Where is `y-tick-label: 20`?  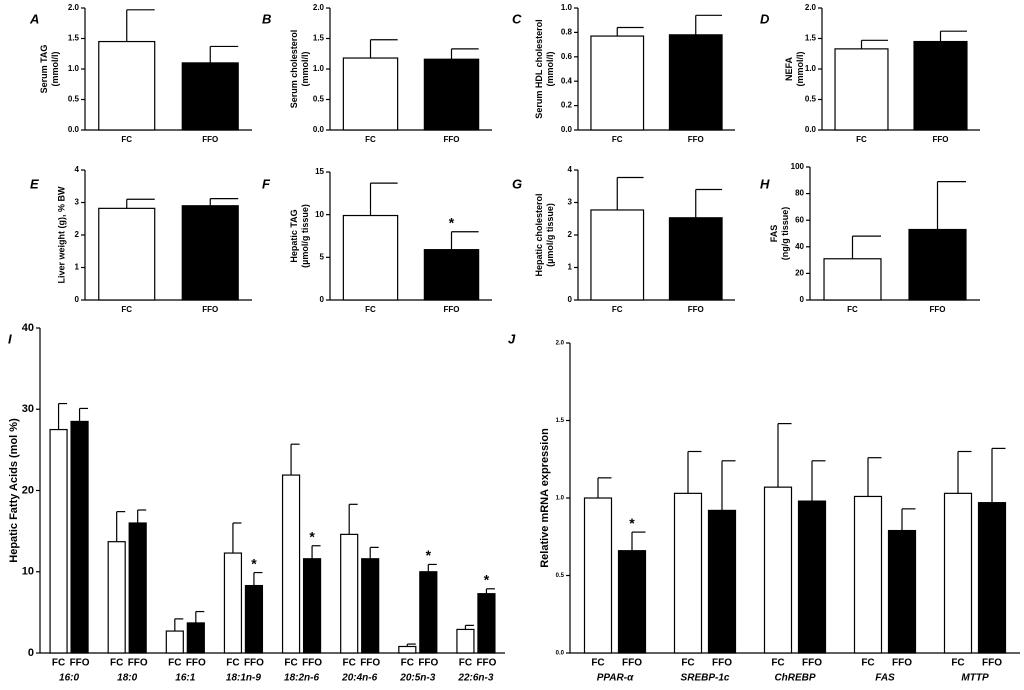 y-tick-label: 20 is located at coordinates (28, 490).